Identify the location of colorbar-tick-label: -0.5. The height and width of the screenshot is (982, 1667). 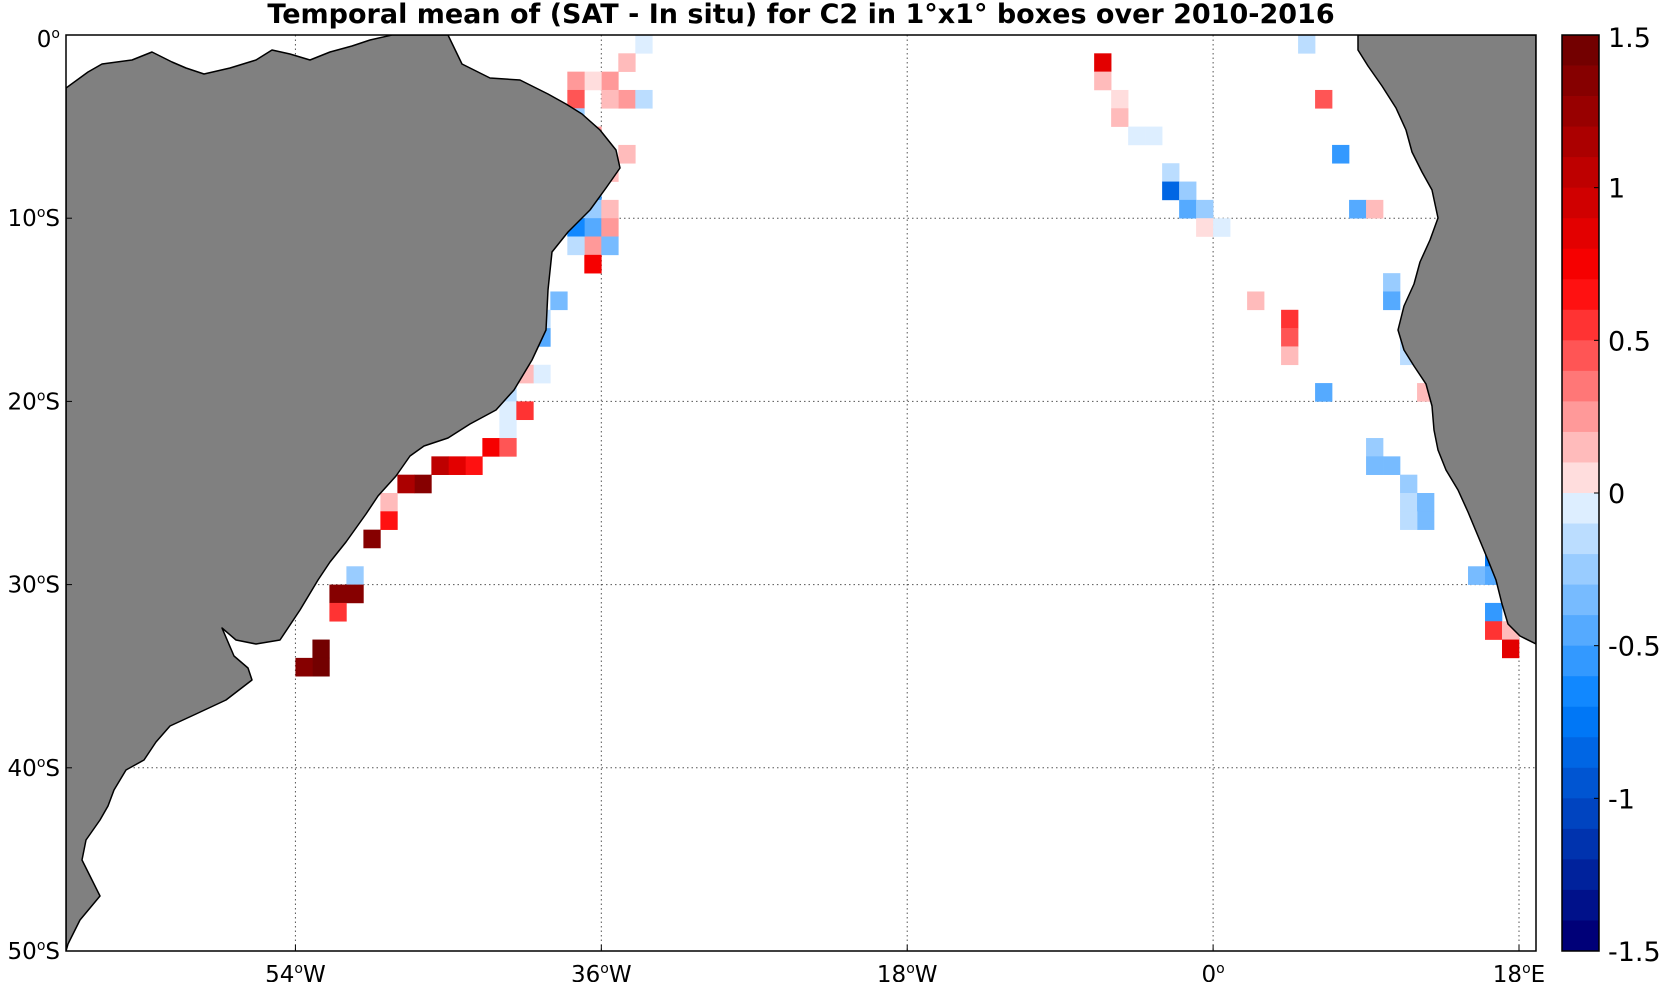
(1634, 647).